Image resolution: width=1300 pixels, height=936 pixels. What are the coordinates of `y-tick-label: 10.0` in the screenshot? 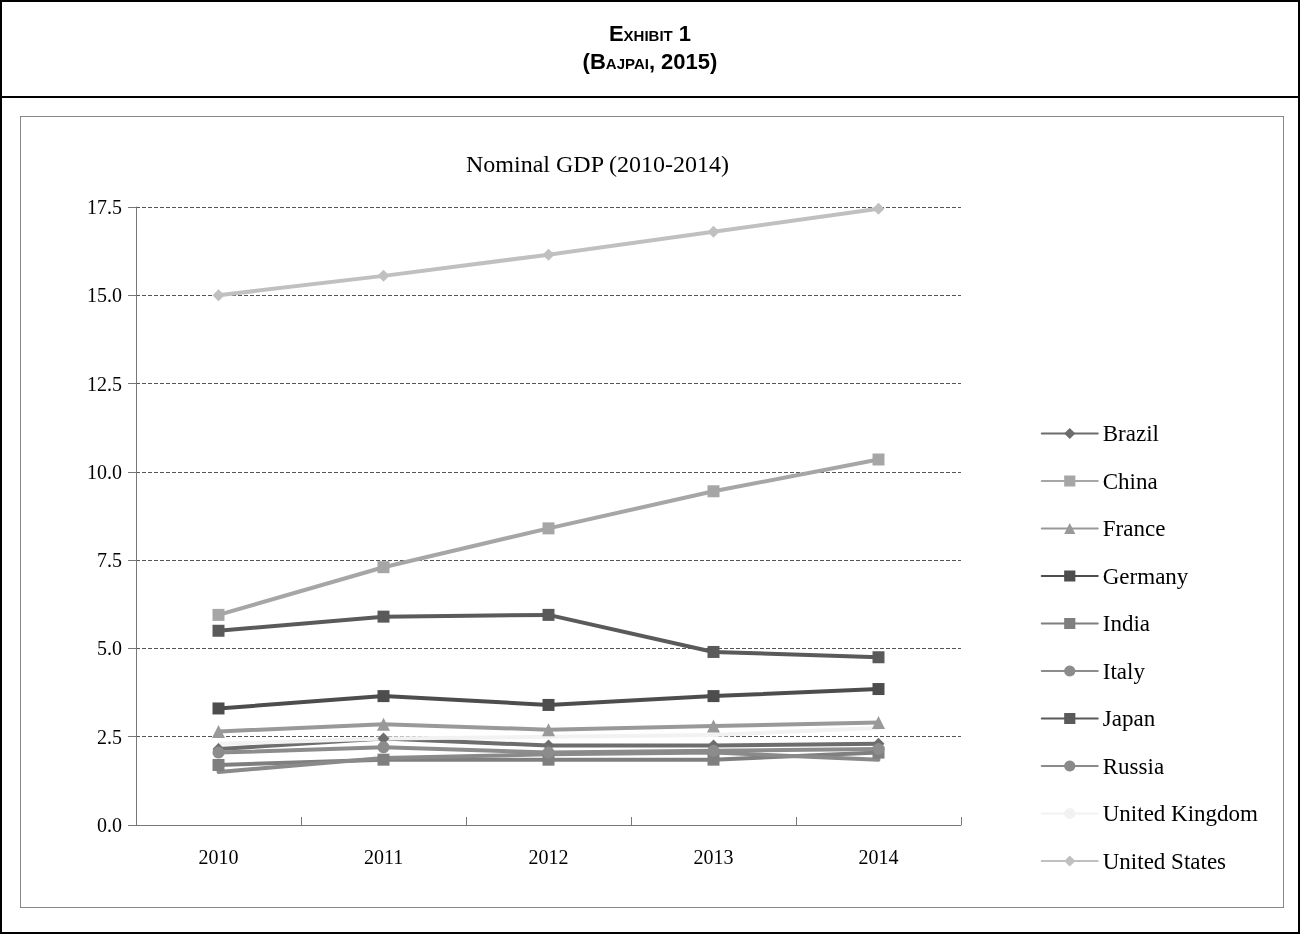 It's located at (104, 471).